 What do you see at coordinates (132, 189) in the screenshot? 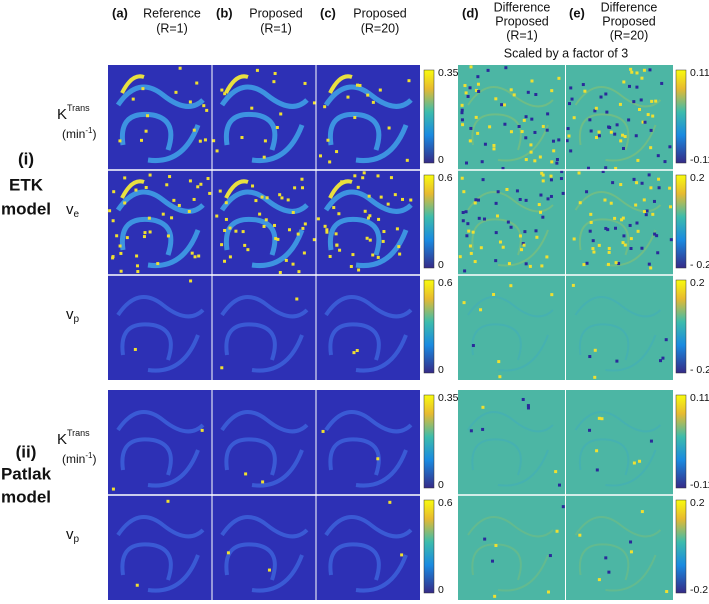
I see `hot-spot` at bounding box center [132, 189].